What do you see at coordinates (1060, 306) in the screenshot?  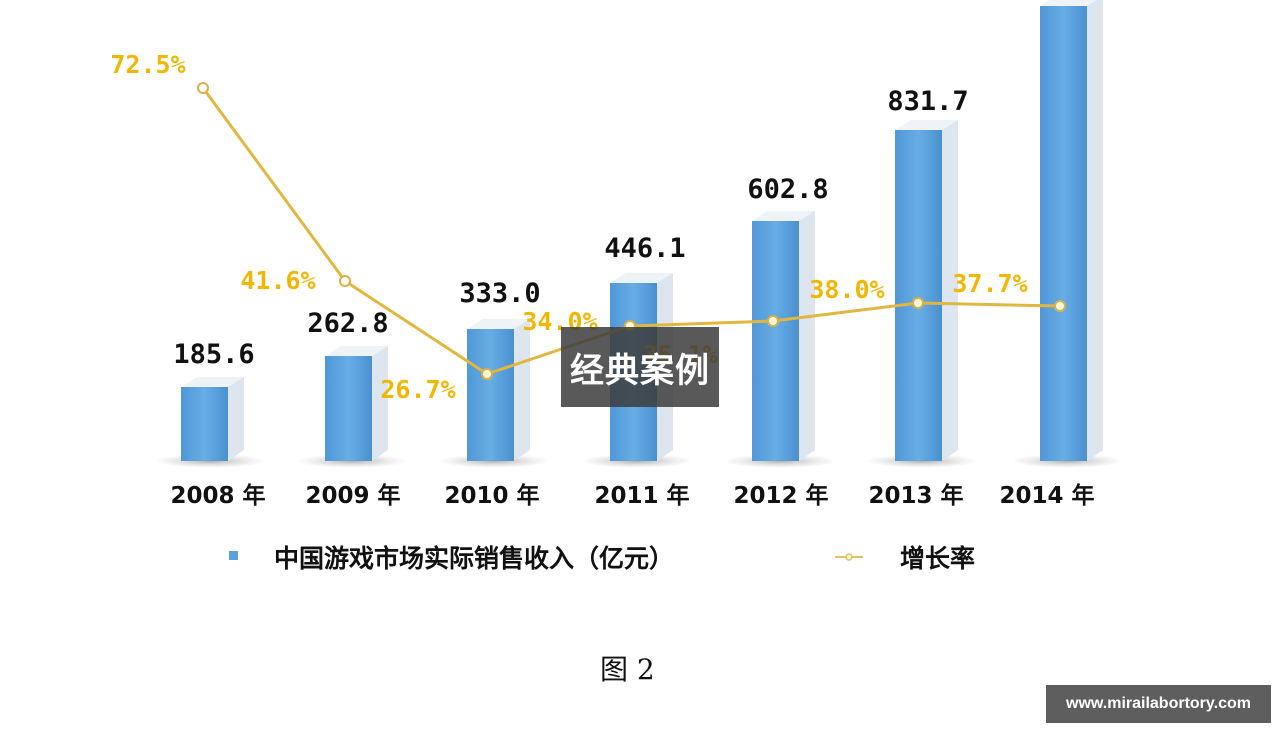 I see `line-point-2014` at bounding box center [1060, 306].